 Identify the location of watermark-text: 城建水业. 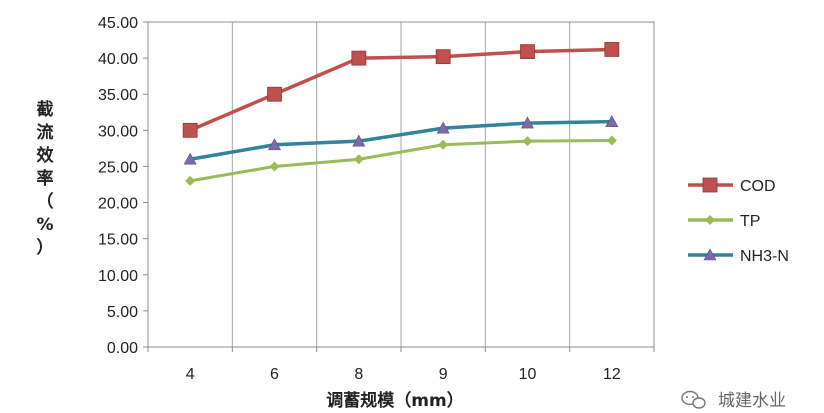
(752, 401).